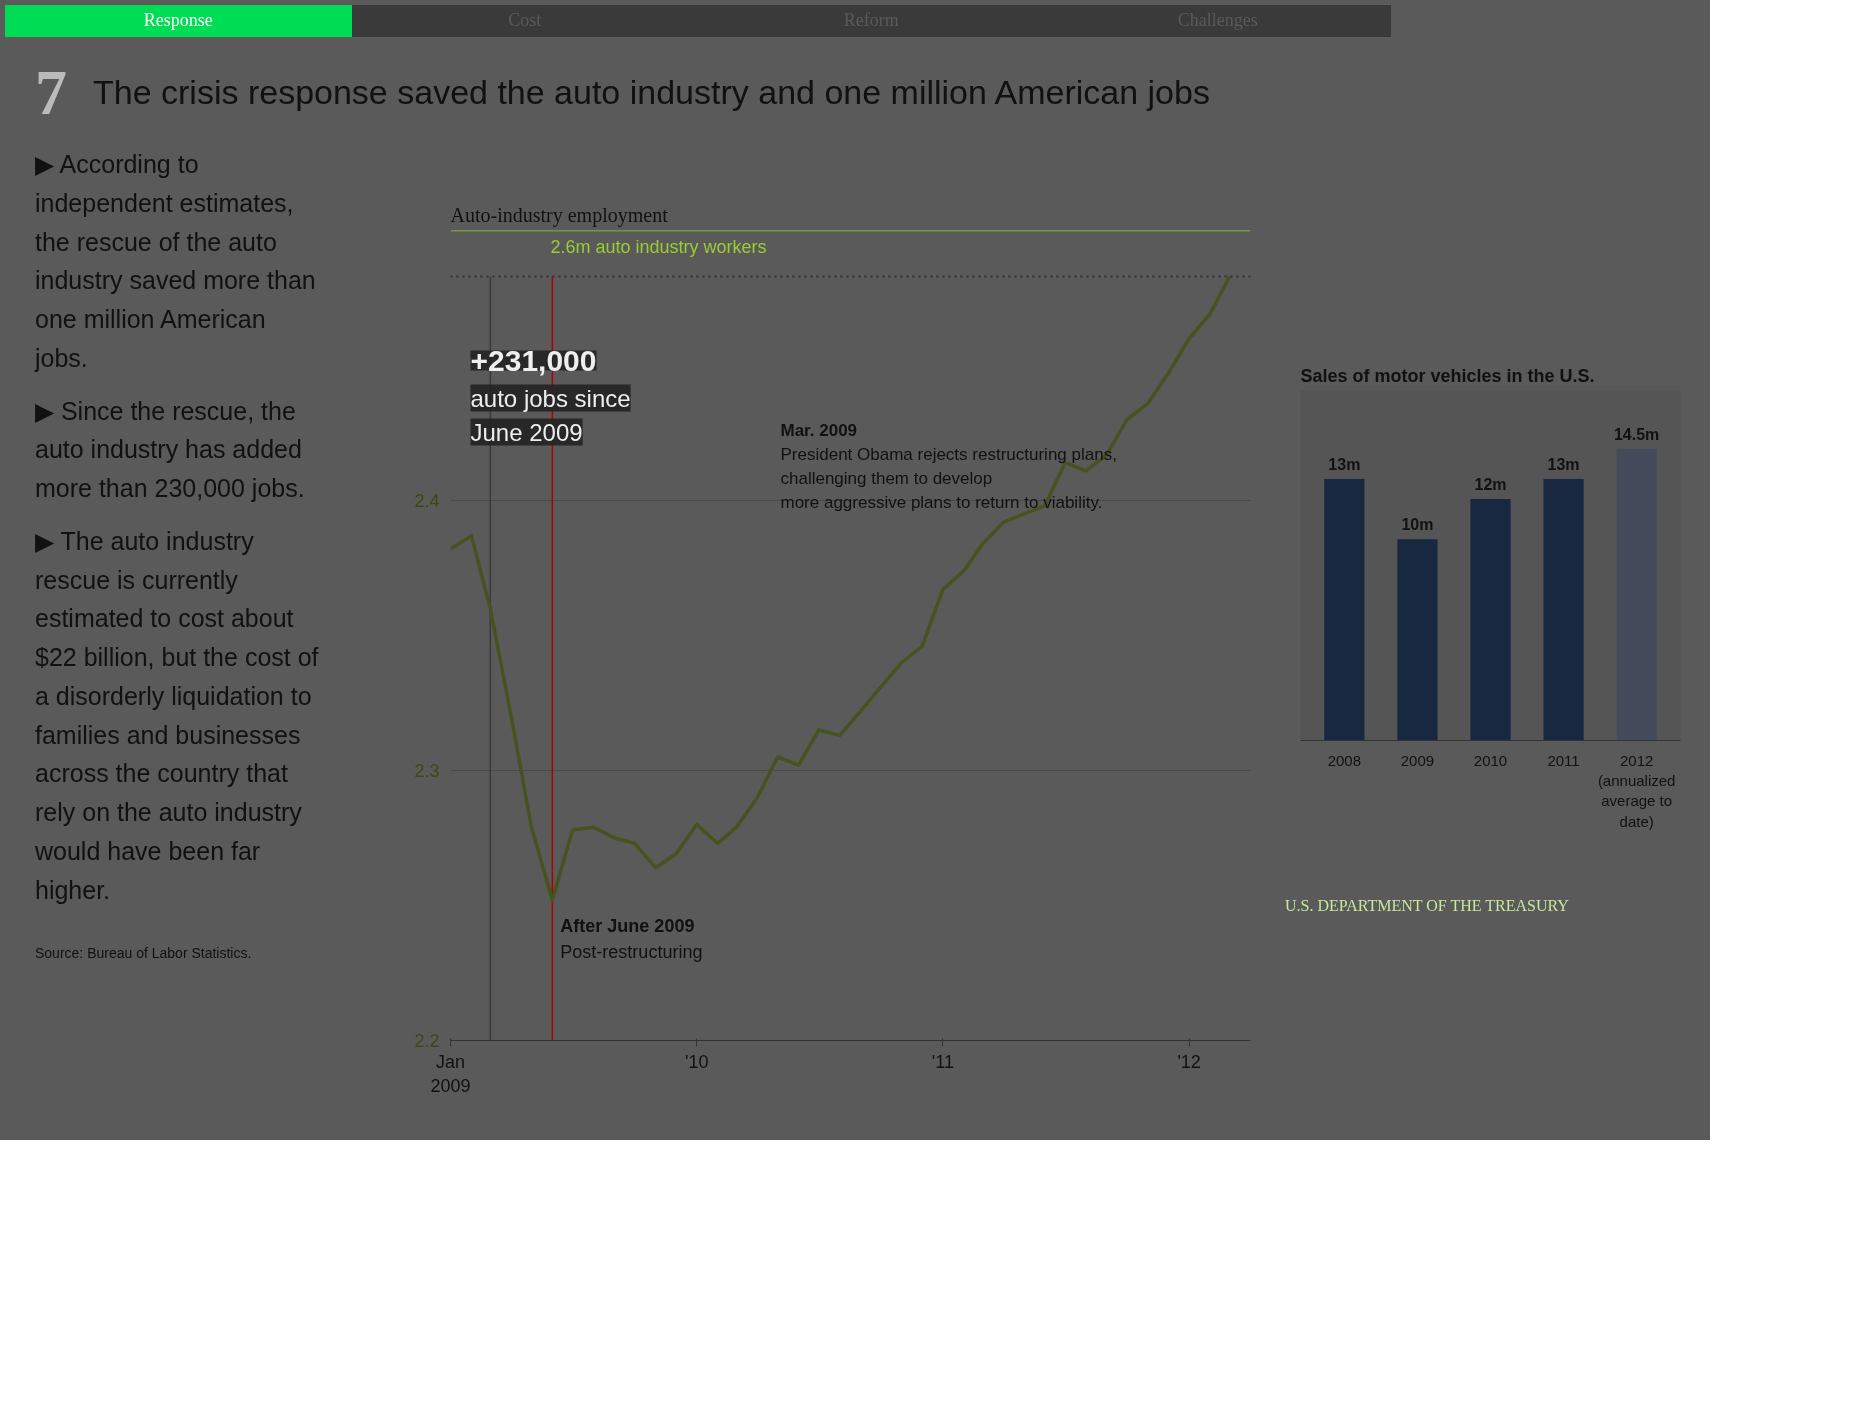  Describe the element at coordinates (1447, 375) in the screenshot. I see `chart-title: Sales of motor vehicles in the U.S.` at that location.